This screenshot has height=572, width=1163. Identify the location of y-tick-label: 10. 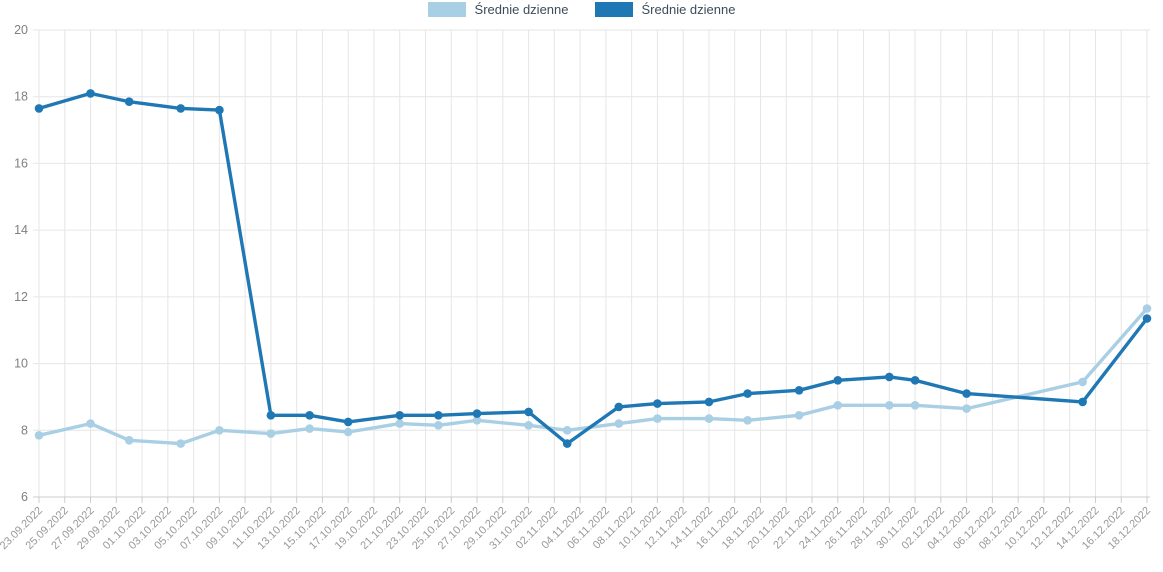
(21, 364).